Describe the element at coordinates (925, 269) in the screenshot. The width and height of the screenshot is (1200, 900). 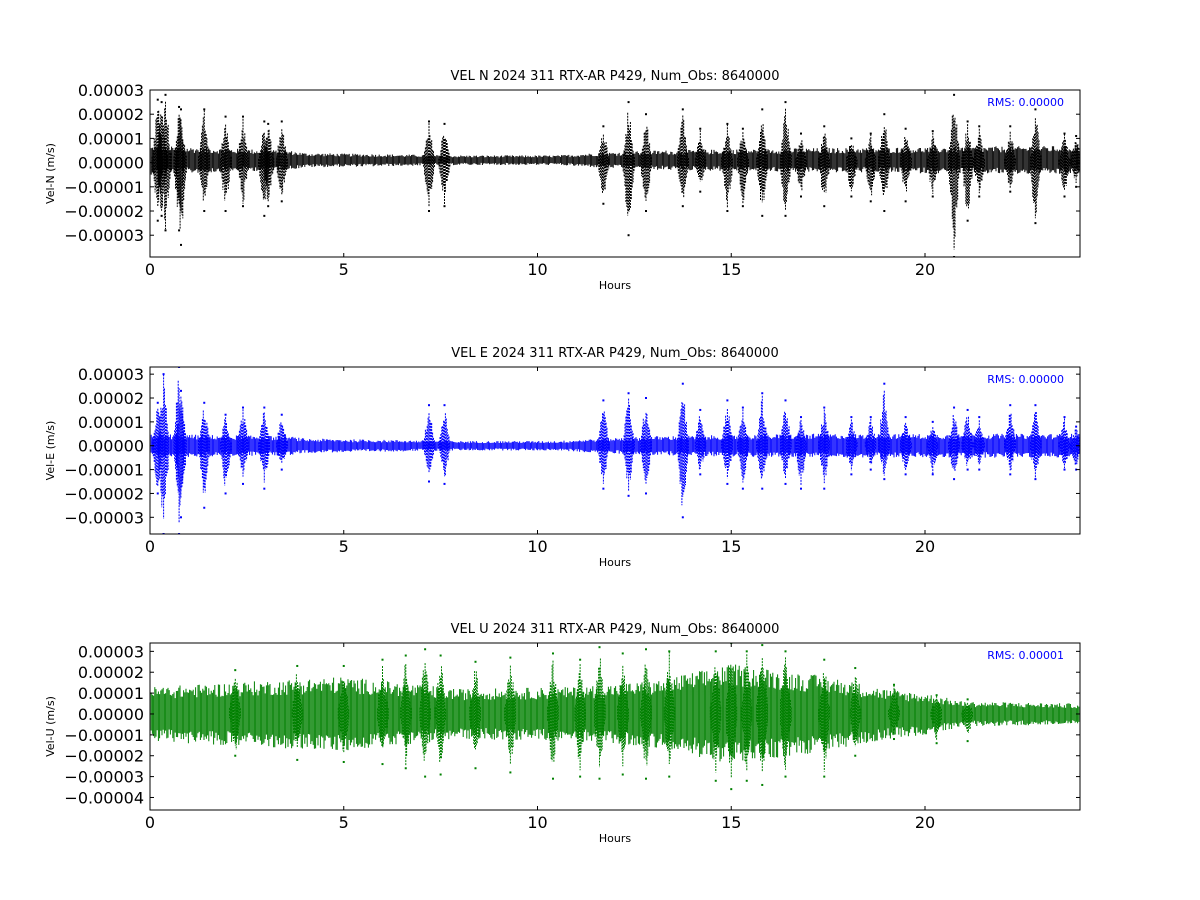
I see `x-tick-label: 20` at that location.